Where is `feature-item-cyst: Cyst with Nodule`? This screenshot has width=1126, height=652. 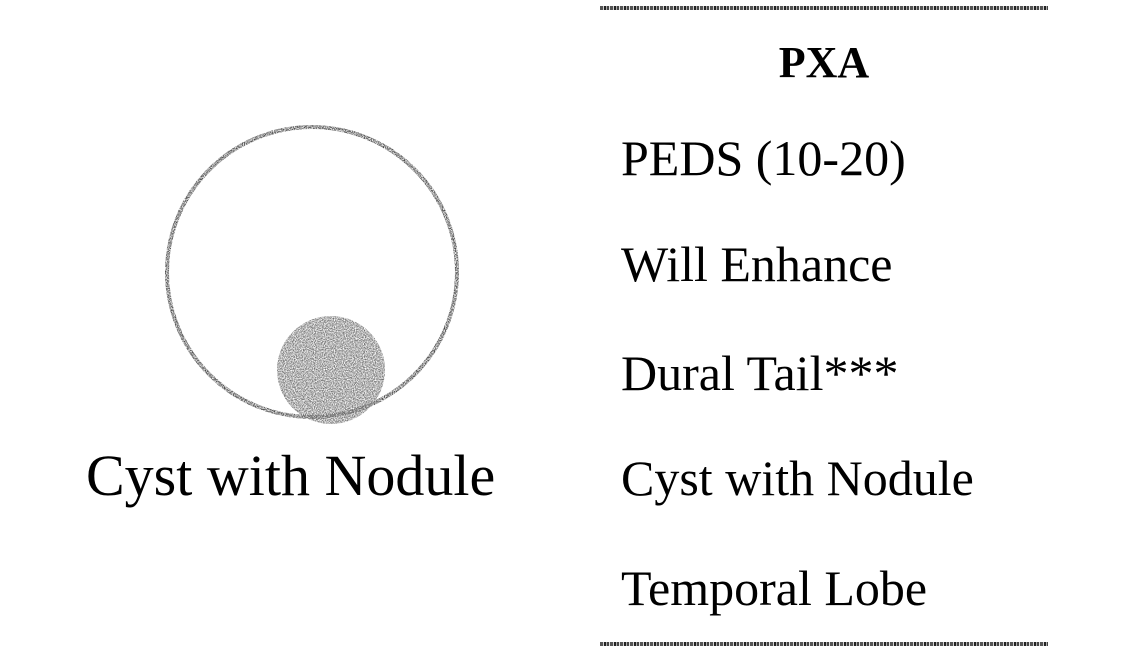
feature-item-cyst: Cyst with Nodule is located at coordinates (797, 478).